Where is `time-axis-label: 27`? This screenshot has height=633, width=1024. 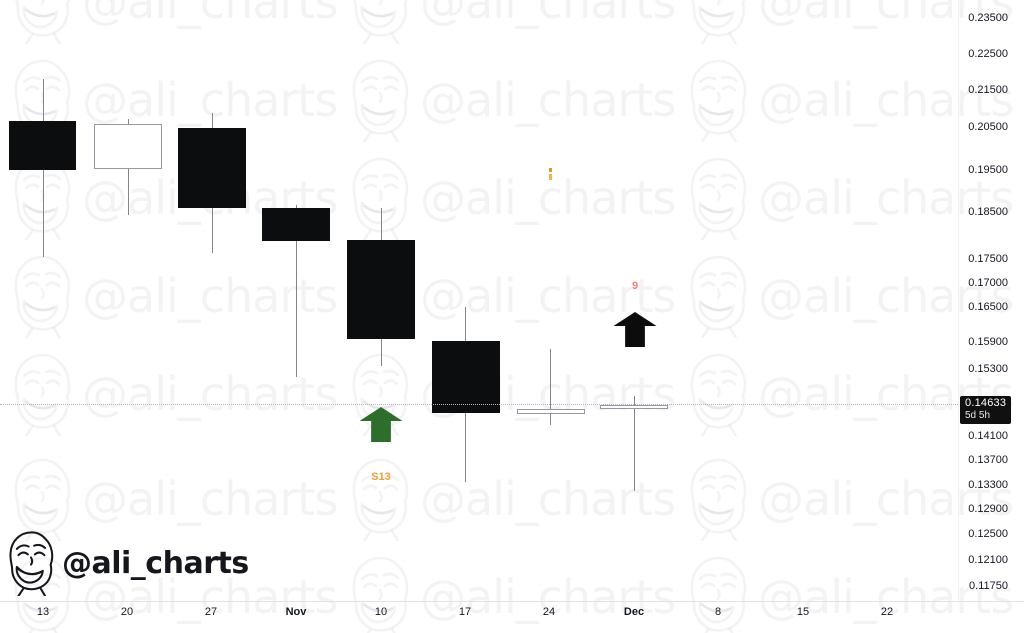
time-axis-label: 27 is located at coordinates (211, 612).